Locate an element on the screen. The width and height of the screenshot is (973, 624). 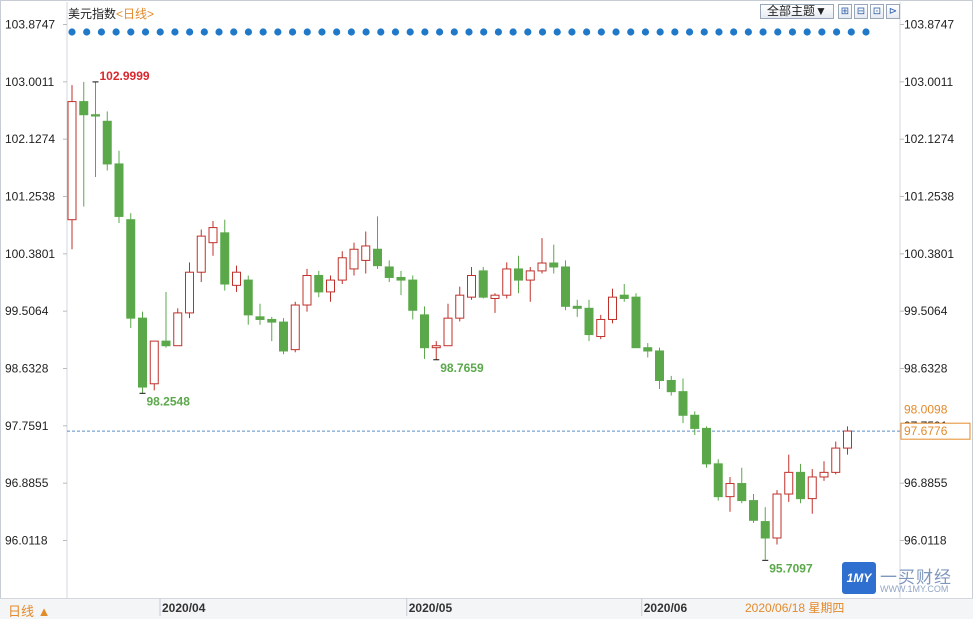
zoom-out-icon: ⊟ is located at coordinates (861, 11).